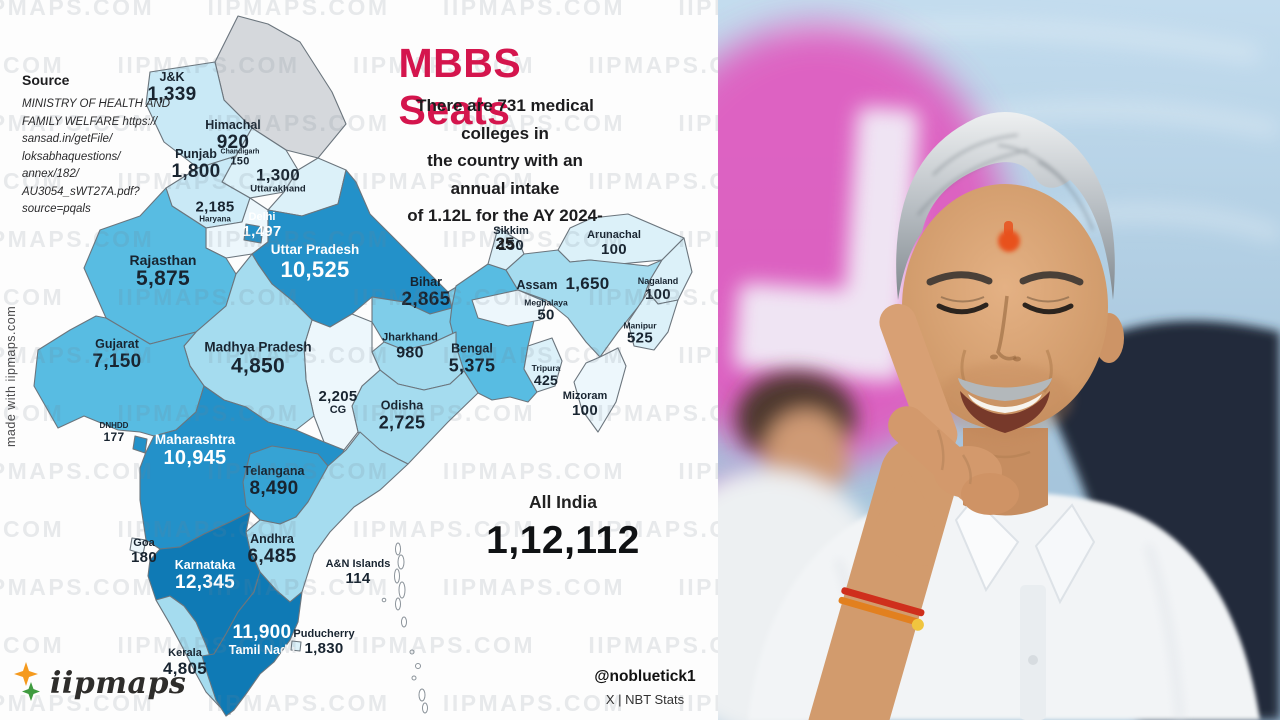 The image size is (1280, 720). What do you see at coordinates (1009, 241) in the screenshot?
I see `tilak-mark` at bounding box center [1009, 241].